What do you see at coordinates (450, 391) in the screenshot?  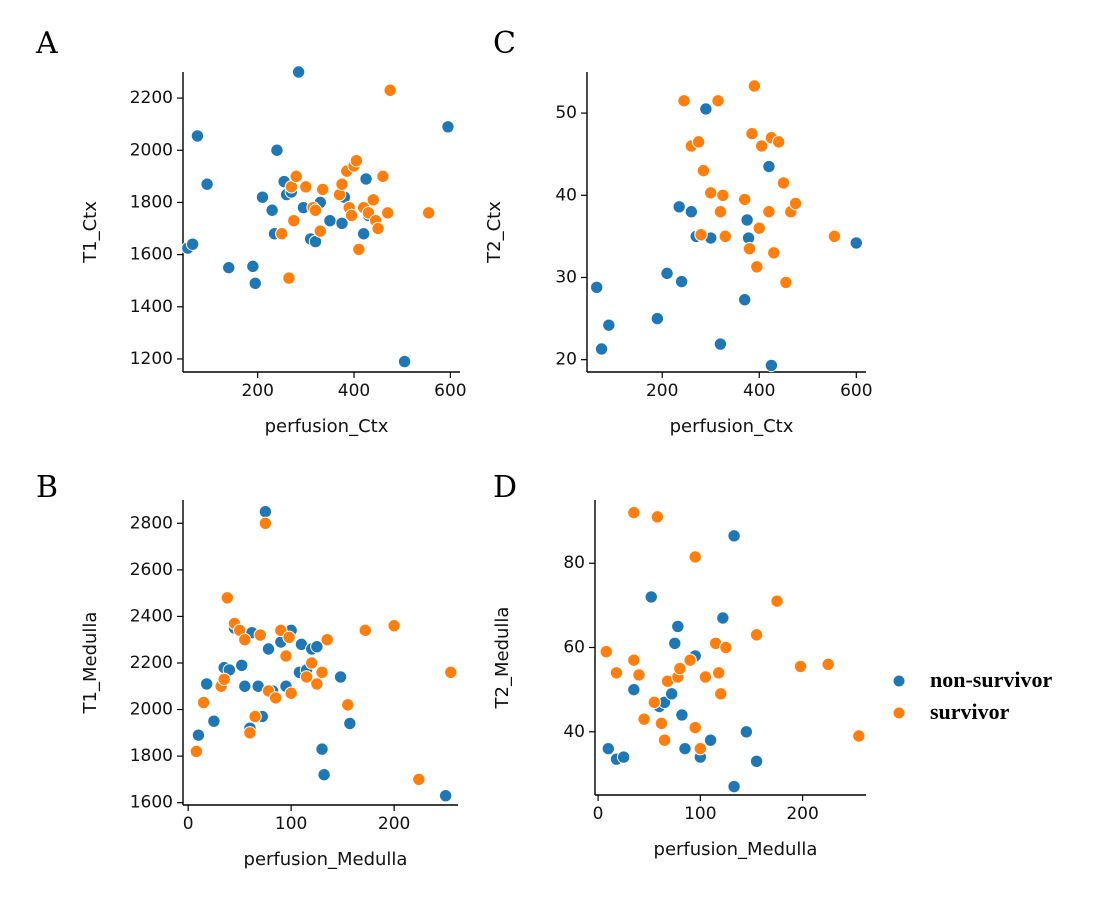 I see `panel-a-x-tick-label: 600` at bounding box center [450, 391].